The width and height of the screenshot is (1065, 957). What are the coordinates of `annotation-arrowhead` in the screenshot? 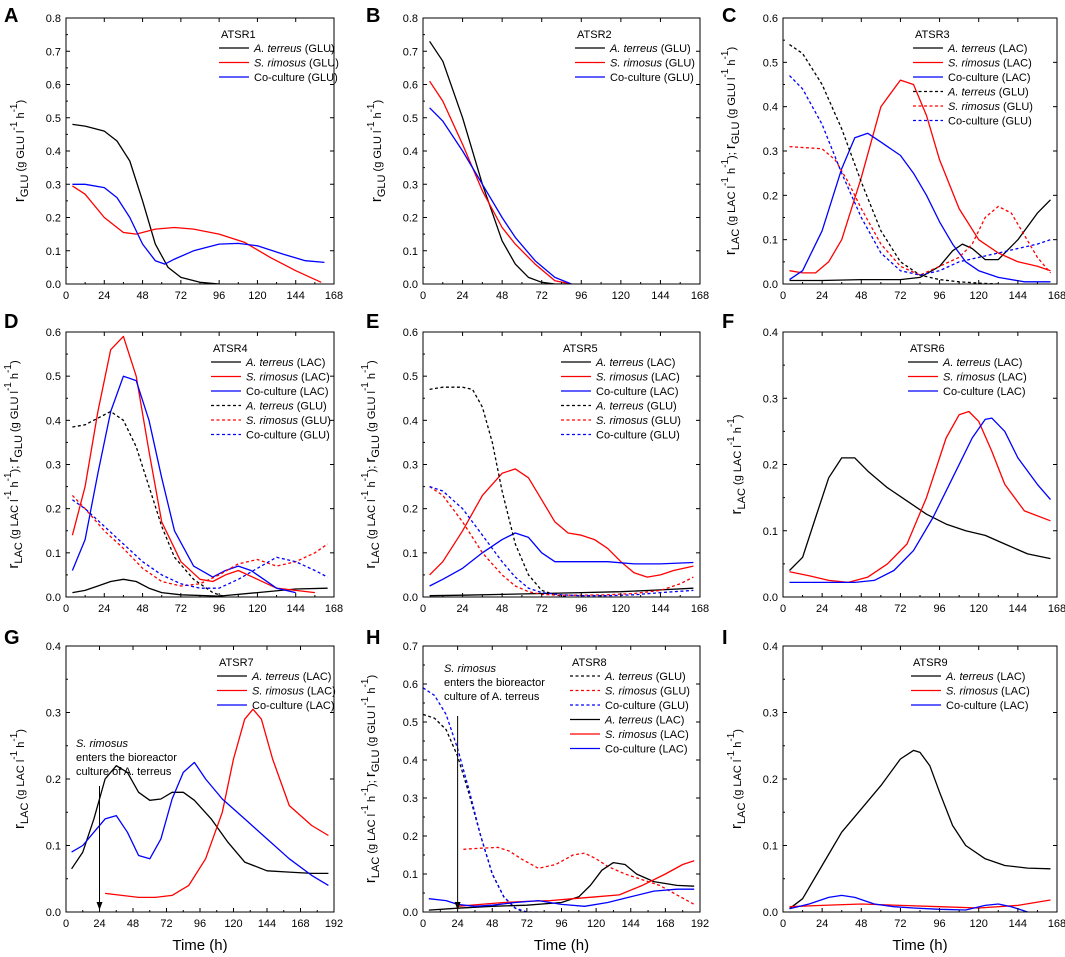 It's located at (99, 906).